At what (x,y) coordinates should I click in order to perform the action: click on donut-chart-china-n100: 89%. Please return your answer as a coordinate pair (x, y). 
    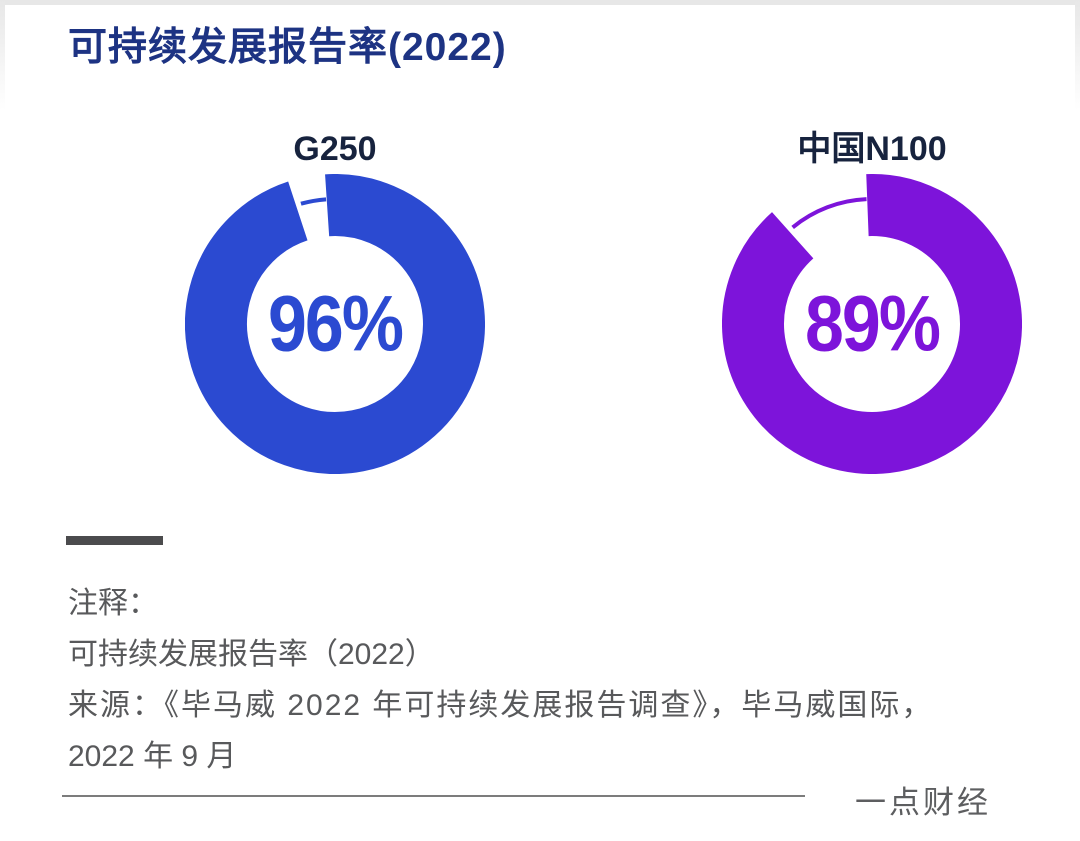
    Looking at the image, I should click on (872, 324).